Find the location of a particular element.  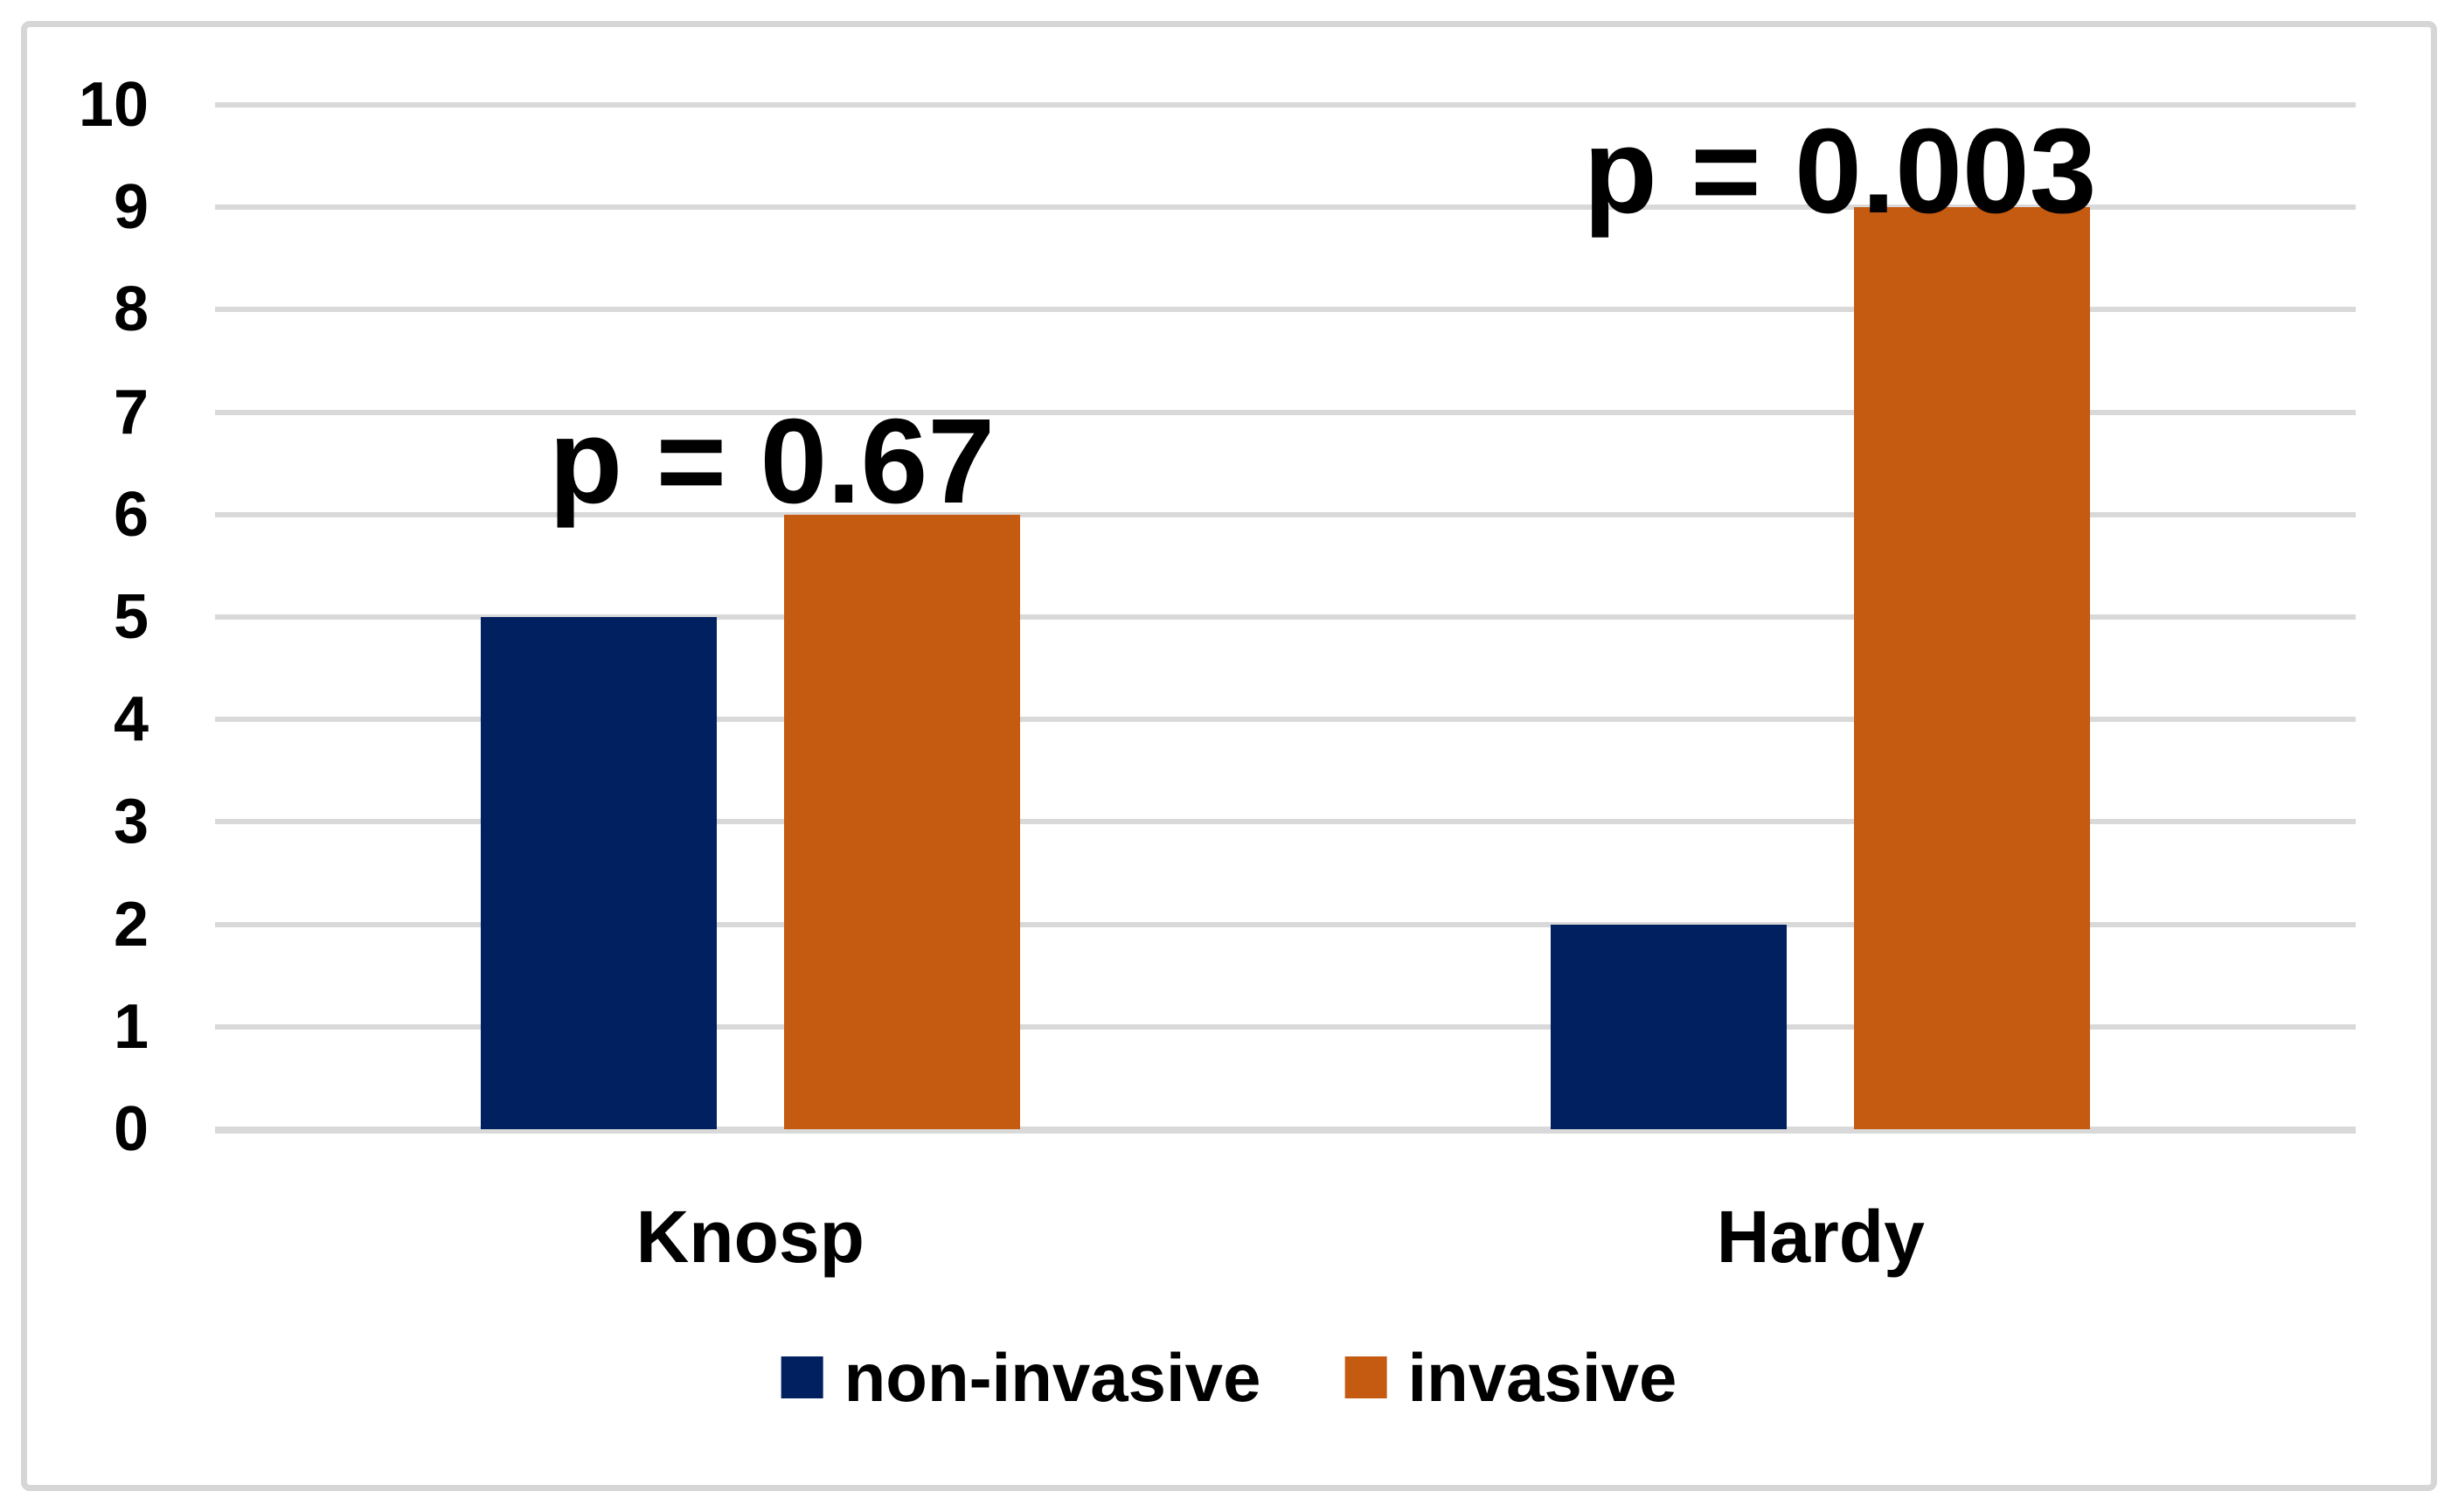

y-tick-label-6: 6 is located at coordinates (131, 514).